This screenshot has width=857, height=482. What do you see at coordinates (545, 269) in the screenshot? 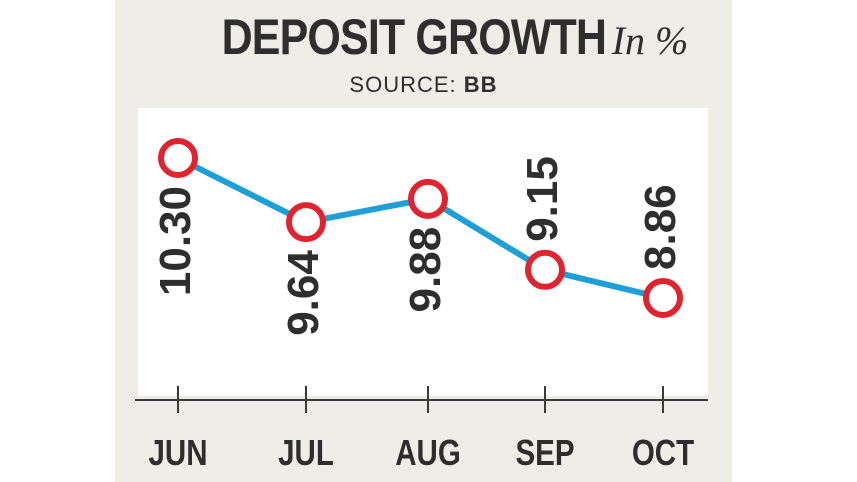
I see `data-point-sep` at bounding box center [545, 269].